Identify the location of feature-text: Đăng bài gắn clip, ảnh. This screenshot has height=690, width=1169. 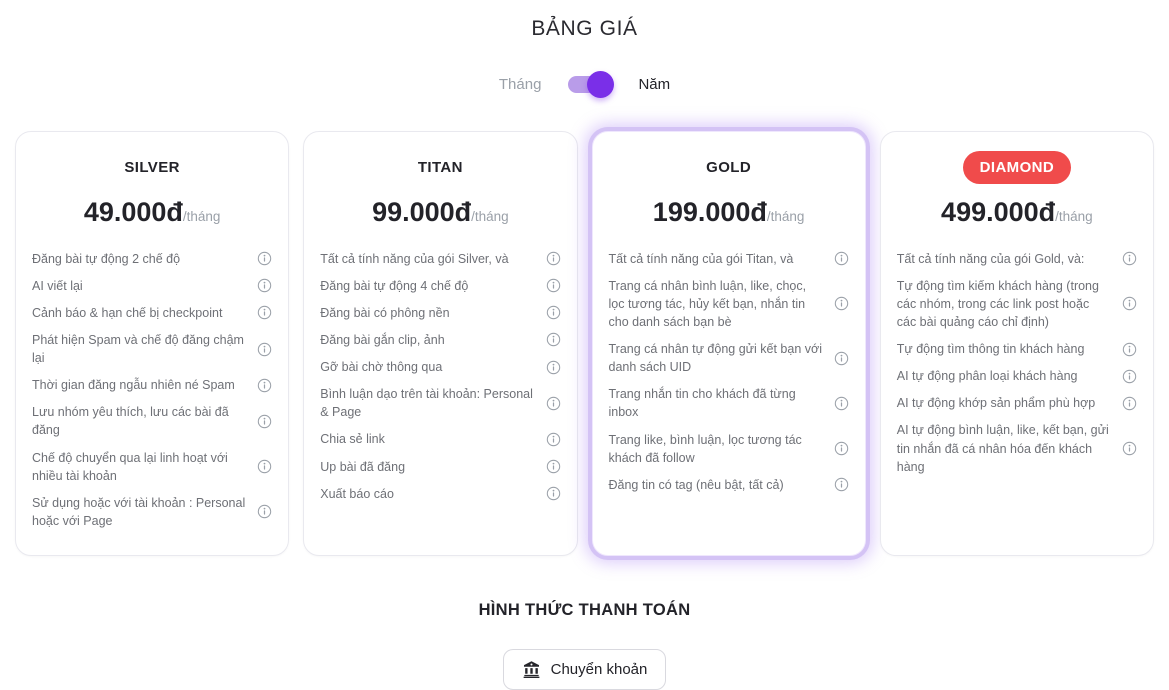
(382, 339).